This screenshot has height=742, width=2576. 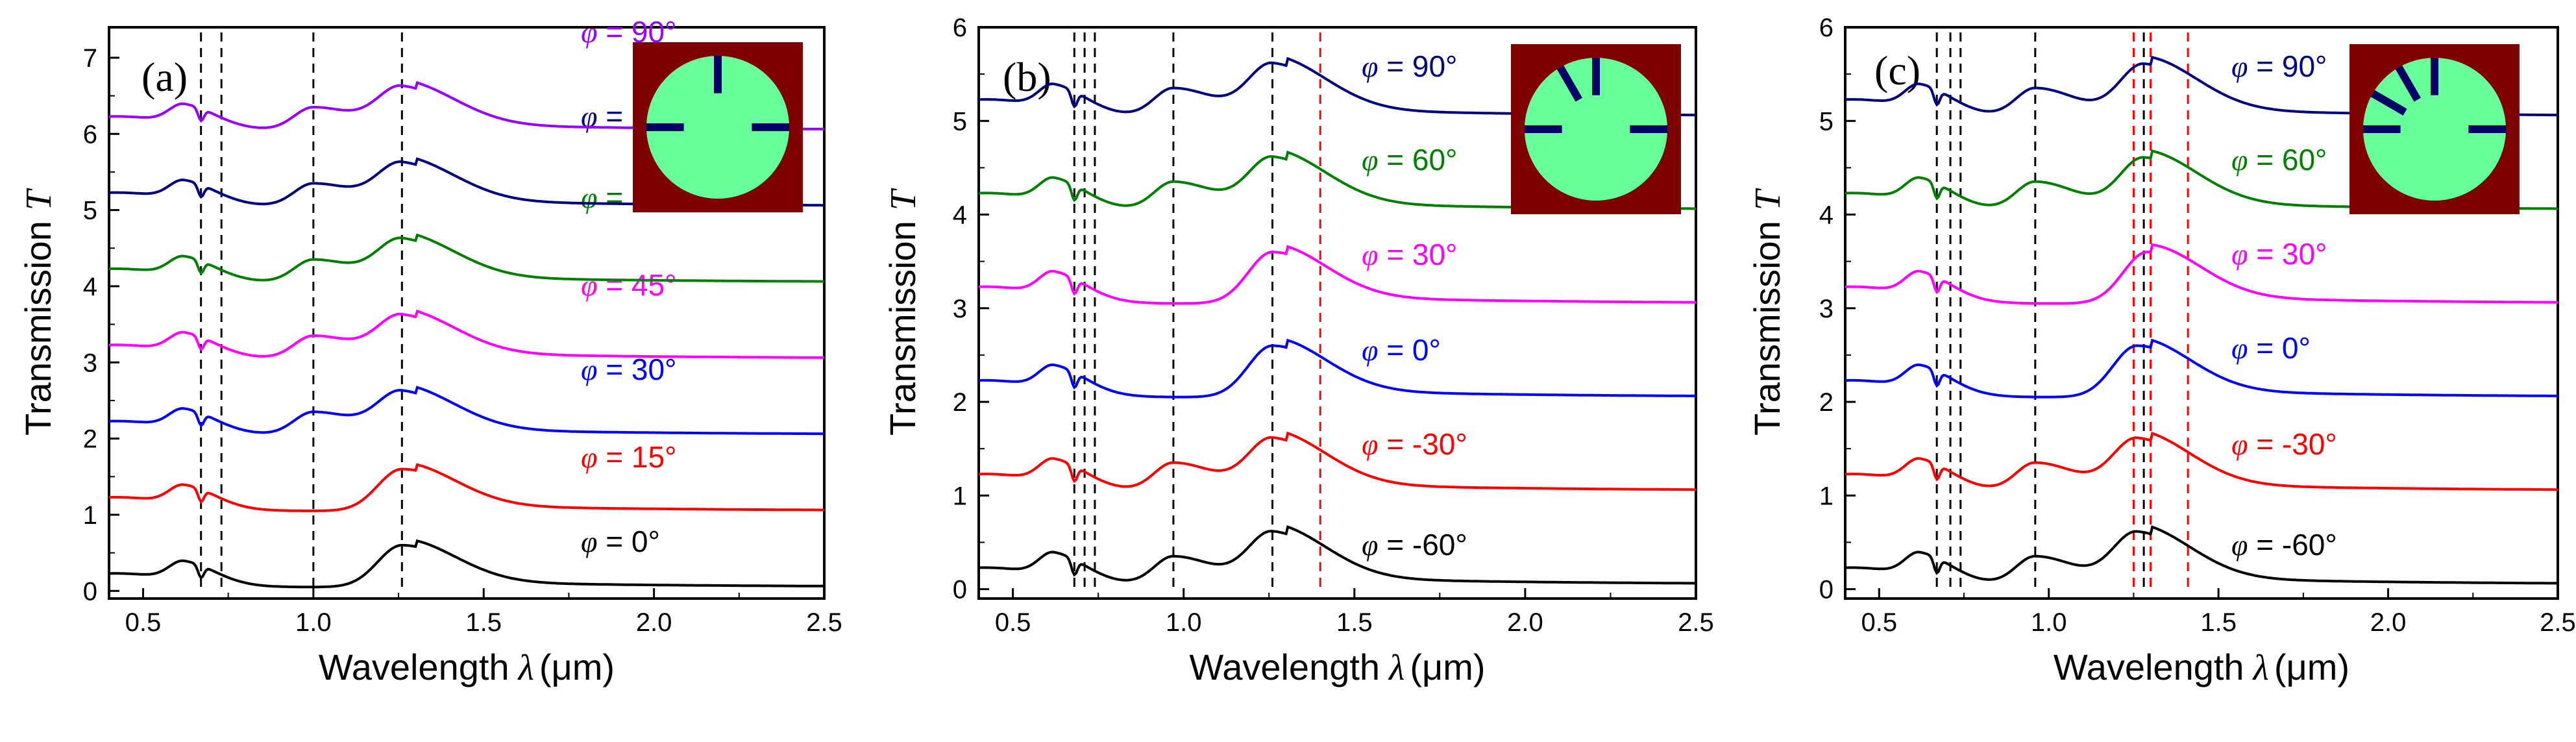 I want to click on x-tick-label: 2.0, so click(x=2388, y=622).